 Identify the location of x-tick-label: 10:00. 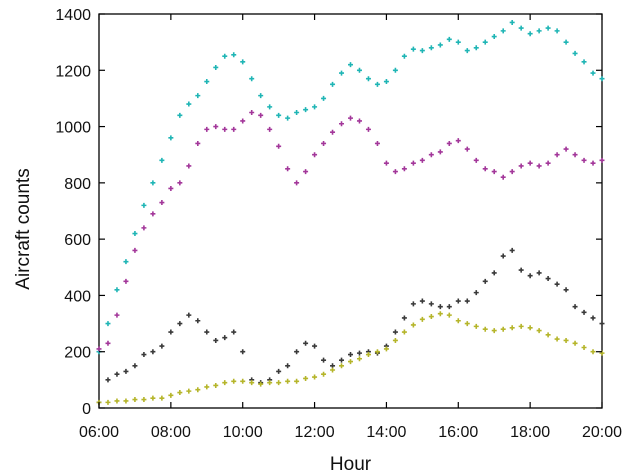
(243, 432).